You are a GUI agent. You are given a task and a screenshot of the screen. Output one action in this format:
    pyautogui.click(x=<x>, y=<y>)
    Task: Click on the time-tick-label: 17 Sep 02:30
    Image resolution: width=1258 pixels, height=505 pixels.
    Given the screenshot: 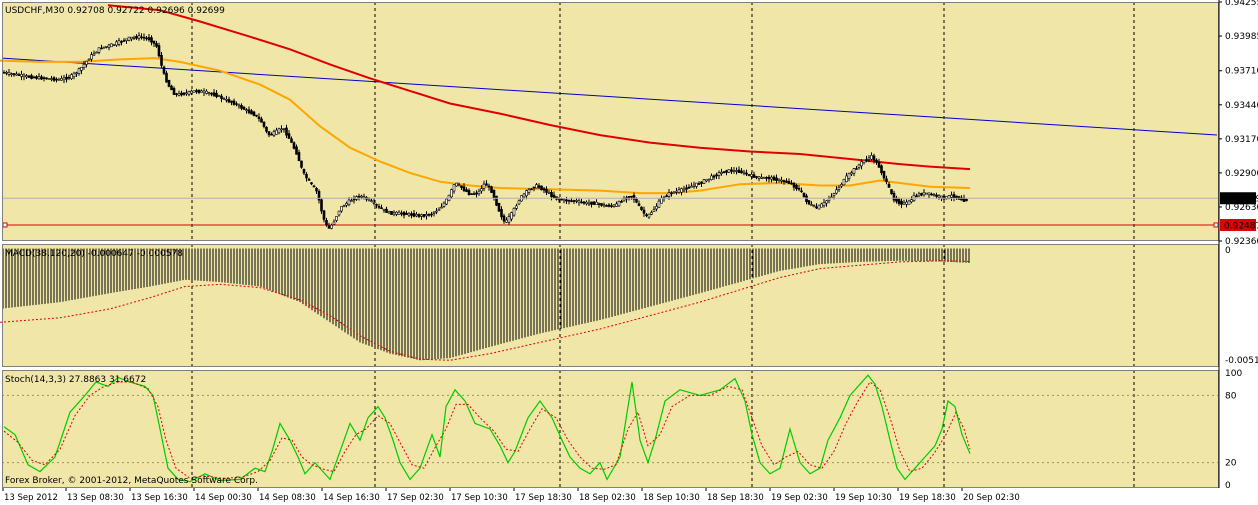 What is the action you would take?
    pyautogui.click(x=415, y=498)
    